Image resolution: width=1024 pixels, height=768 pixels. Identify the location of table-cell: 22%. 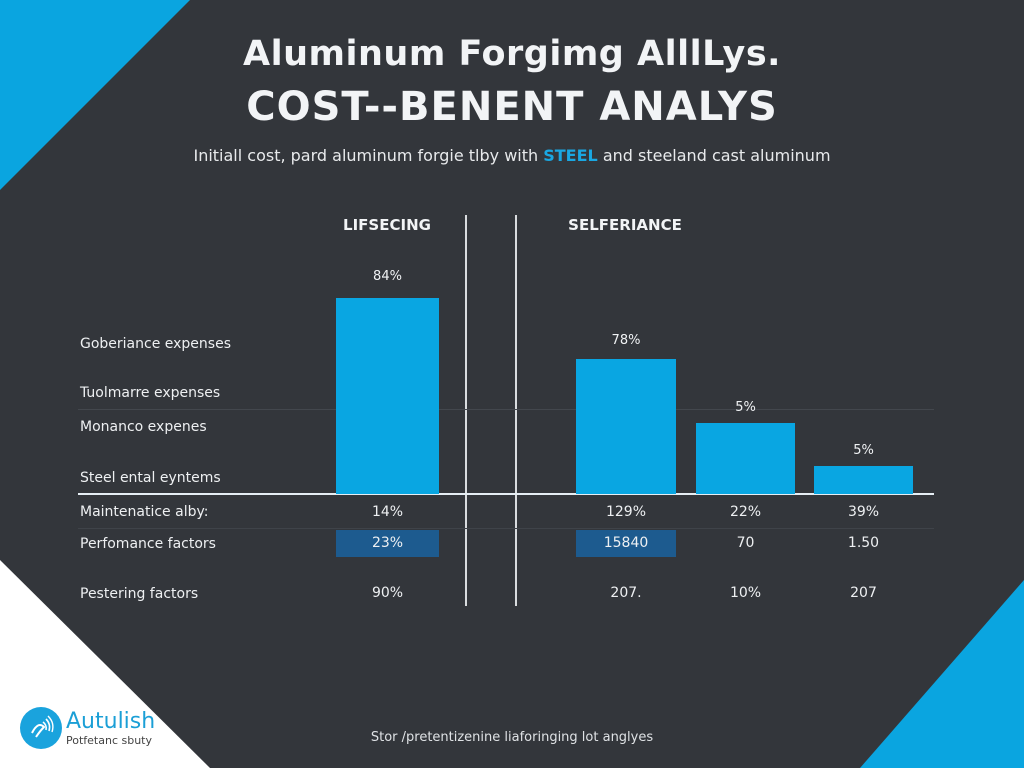
(745, 512).